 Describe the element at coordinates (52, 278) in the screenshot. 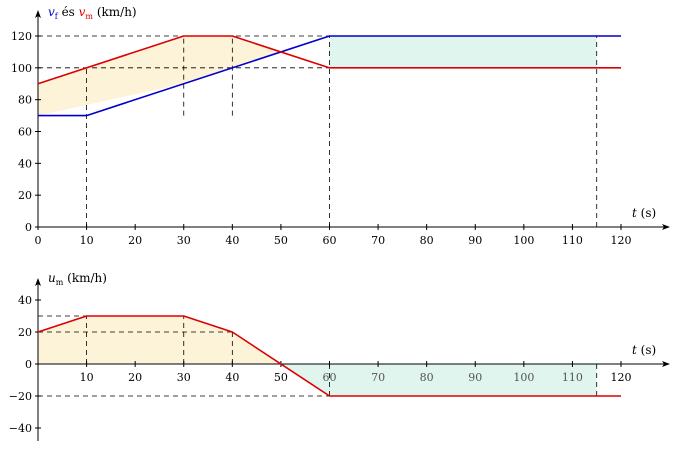

I see `label-part: u` at that location.